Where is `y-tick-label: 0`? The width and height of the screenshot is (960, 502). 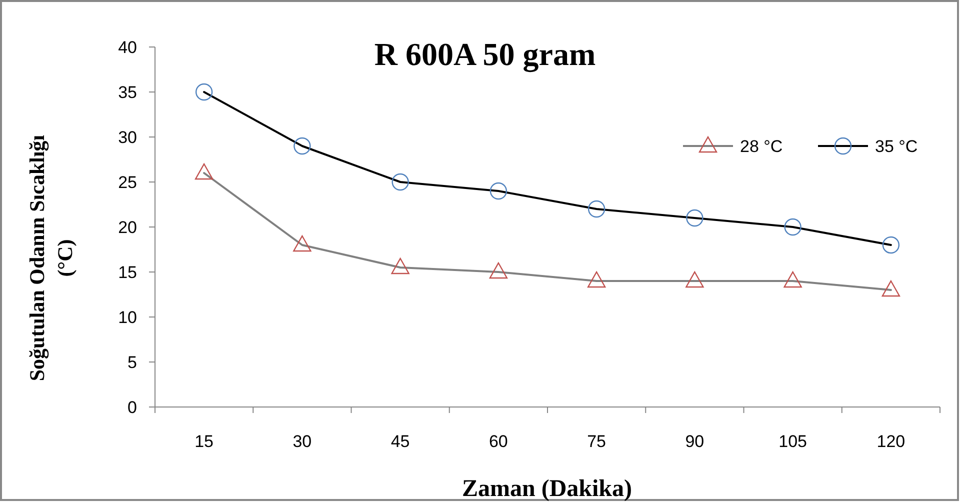 y-tick-label: 0 is located at coordinates (132, 407).